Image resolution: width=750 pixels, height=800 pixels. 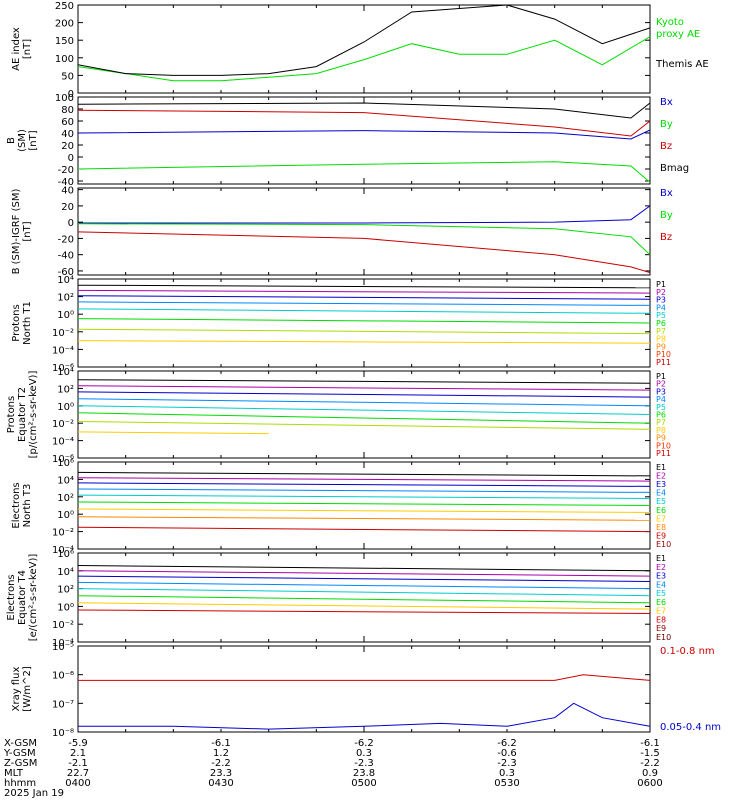 What do you see at coordinates (666, 102) in the screenshot?
I see `legend-label: Bx` at bounding box center [666, 102].